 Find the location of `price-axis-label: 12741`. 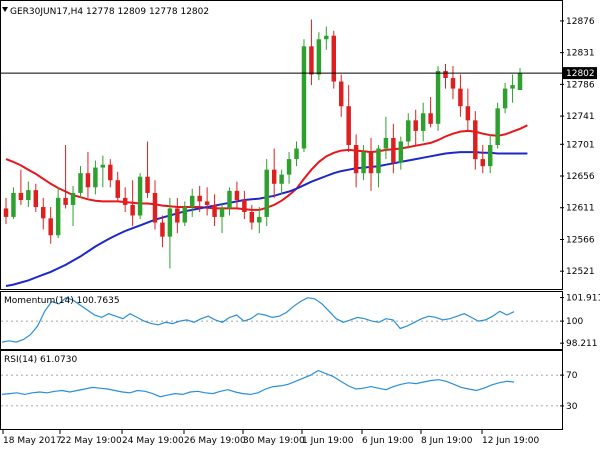

price-axis-label: 12741 is located at coordinates (580, 117).